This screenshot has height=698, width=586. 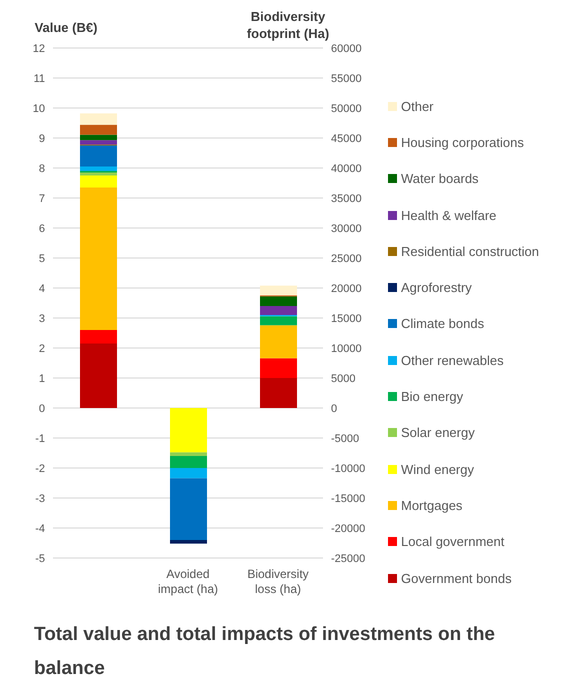 I want to click on y-tick-label: 4, so click(x=41, y=288).